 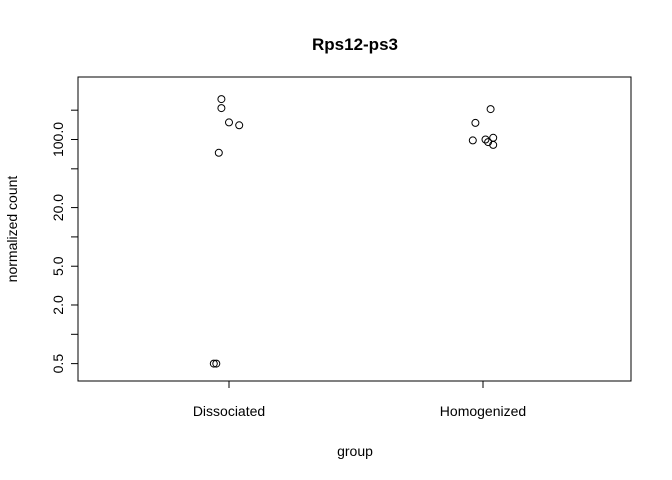 What do you see at coordinates (58, 266) in the screenshot?
I see `y-tick-label: 5.0` at bounding box center [58, 266].